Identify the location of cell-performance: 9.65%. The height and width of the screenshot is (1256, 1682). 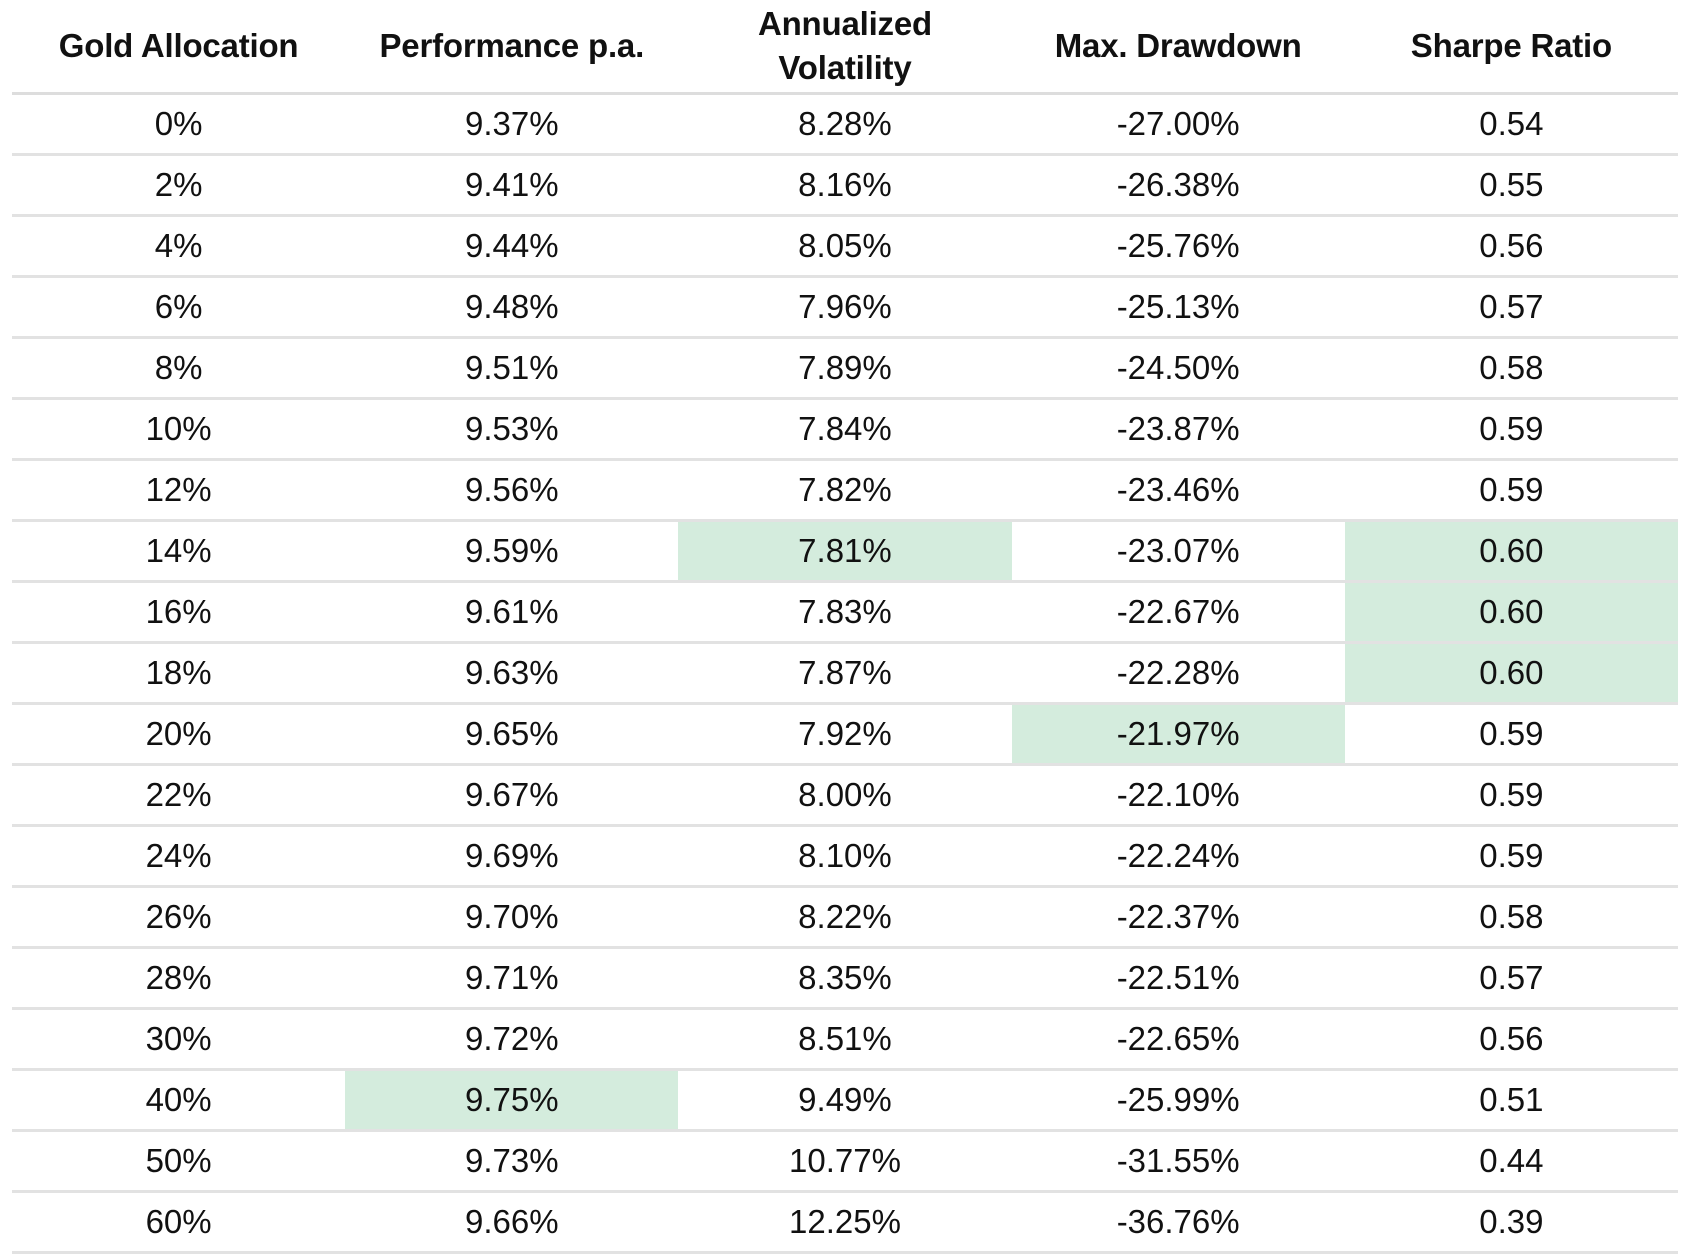
(512, 734).